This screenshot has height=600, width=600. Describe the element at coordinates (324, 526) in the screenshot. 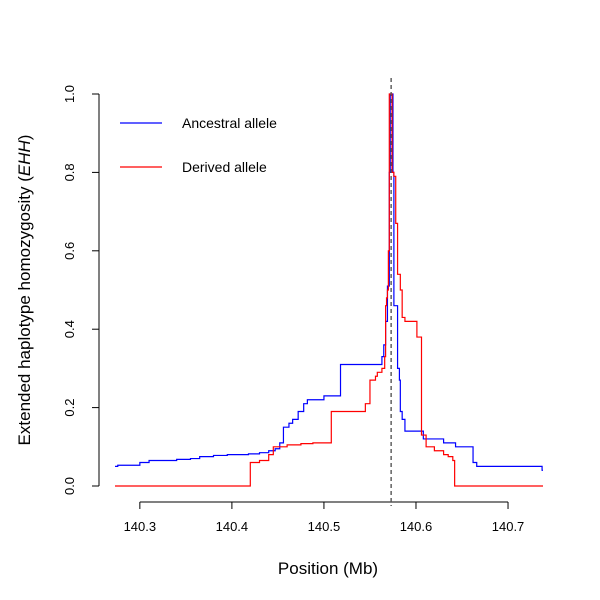

I see `x-tick-label: 140.5` at that location.